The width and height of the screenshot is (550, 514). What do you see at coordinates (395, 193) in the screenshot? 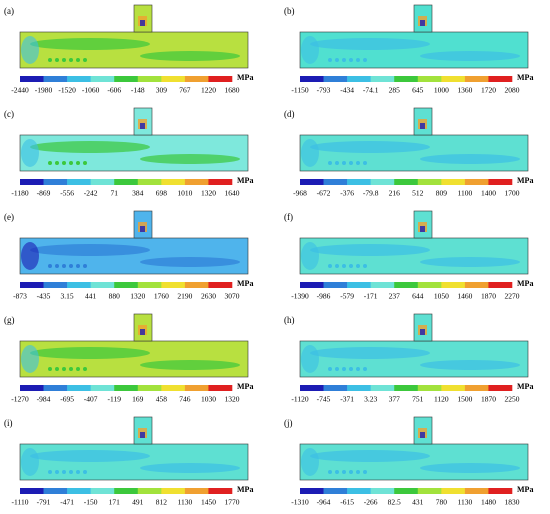
I see `colorbar-label: 216` at bounding box center [395, 193].